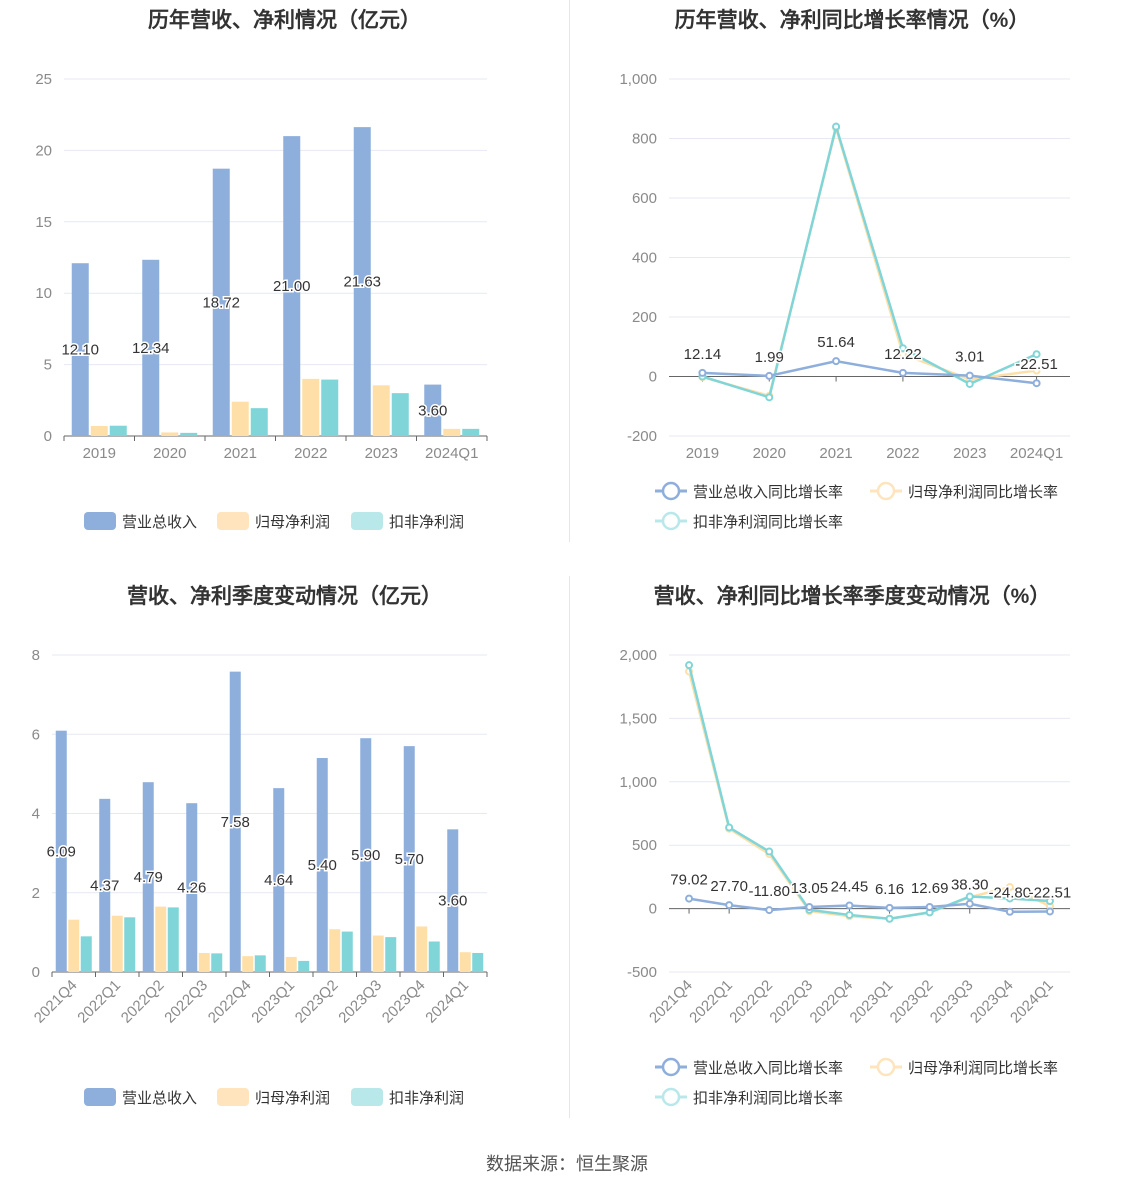 The height and width of the screenshot is (1188, 1134). What do you see at coordinates (1050, 892) in the screenshot?
I see `data-label: -22.51` at bounding box center [1050, 892].